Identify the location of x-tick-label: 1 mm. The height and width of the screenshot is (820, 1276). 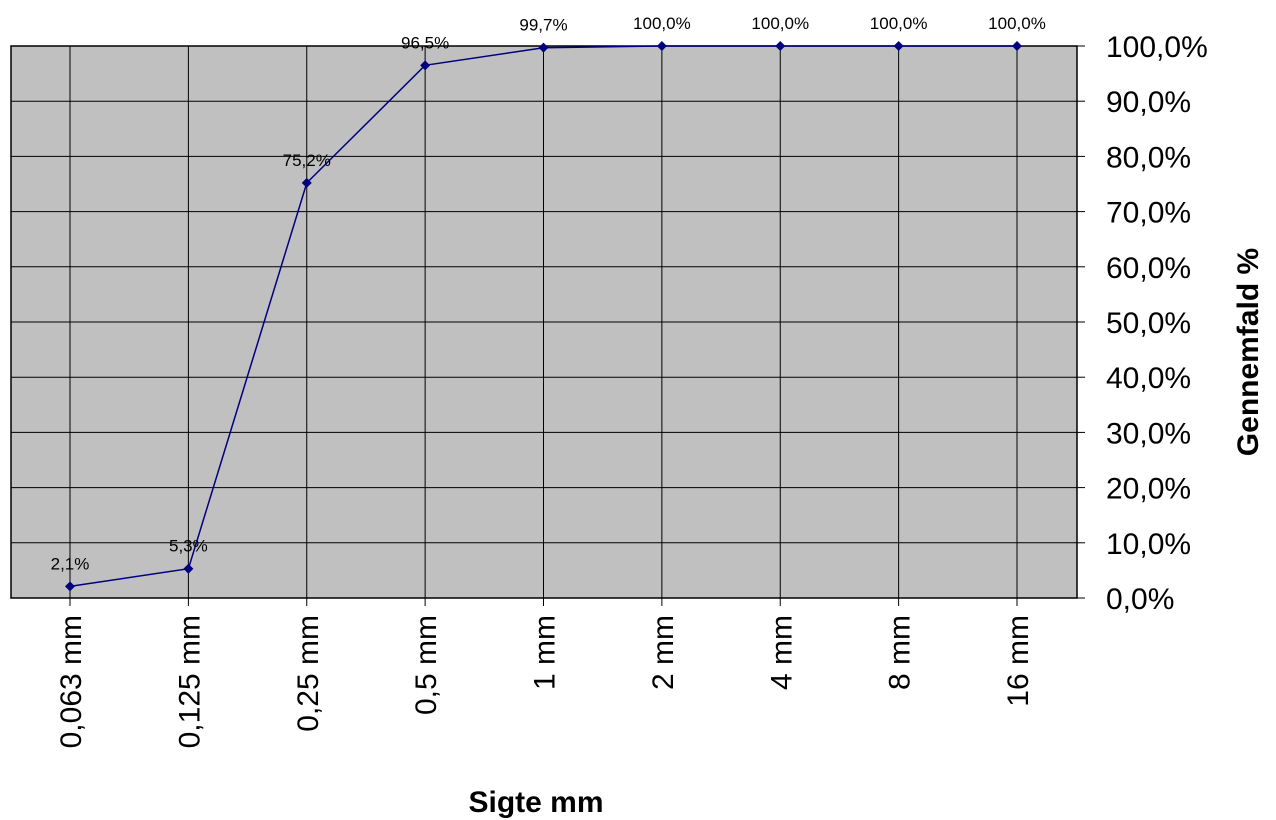
(545, 652).